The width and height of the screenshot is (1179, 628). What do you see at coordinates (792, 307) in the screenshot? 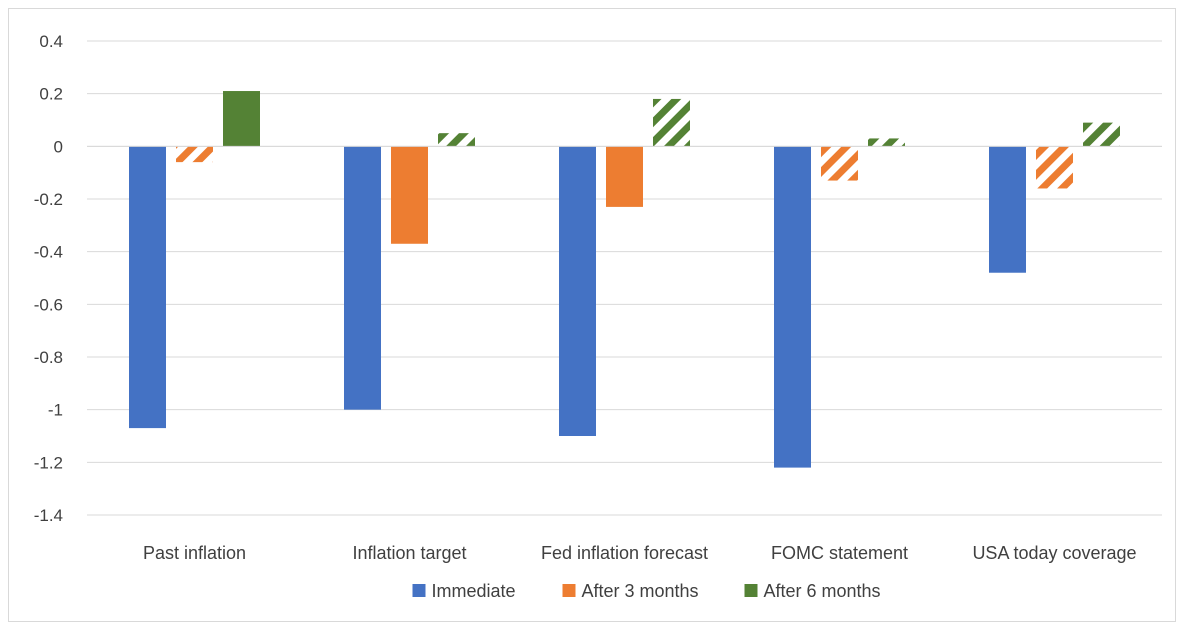
I see `bar-fomc-statement-immediate` at bounding box center [792, 307].